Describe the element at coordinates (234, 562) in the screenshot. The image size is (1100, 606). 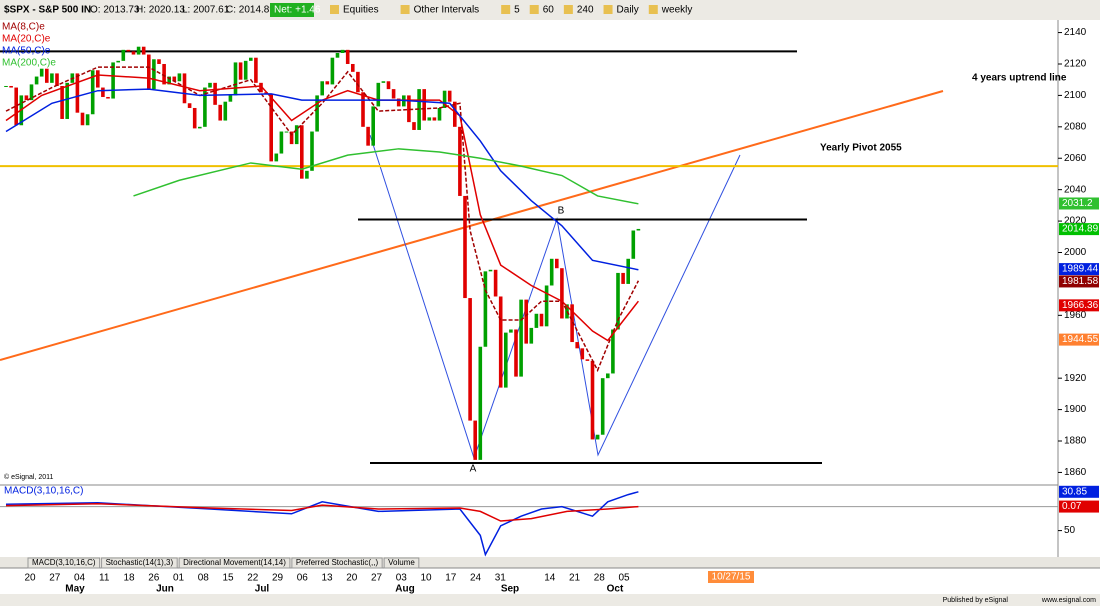
I see `indicator-tab: Directional Movement(14,14)` at that location.